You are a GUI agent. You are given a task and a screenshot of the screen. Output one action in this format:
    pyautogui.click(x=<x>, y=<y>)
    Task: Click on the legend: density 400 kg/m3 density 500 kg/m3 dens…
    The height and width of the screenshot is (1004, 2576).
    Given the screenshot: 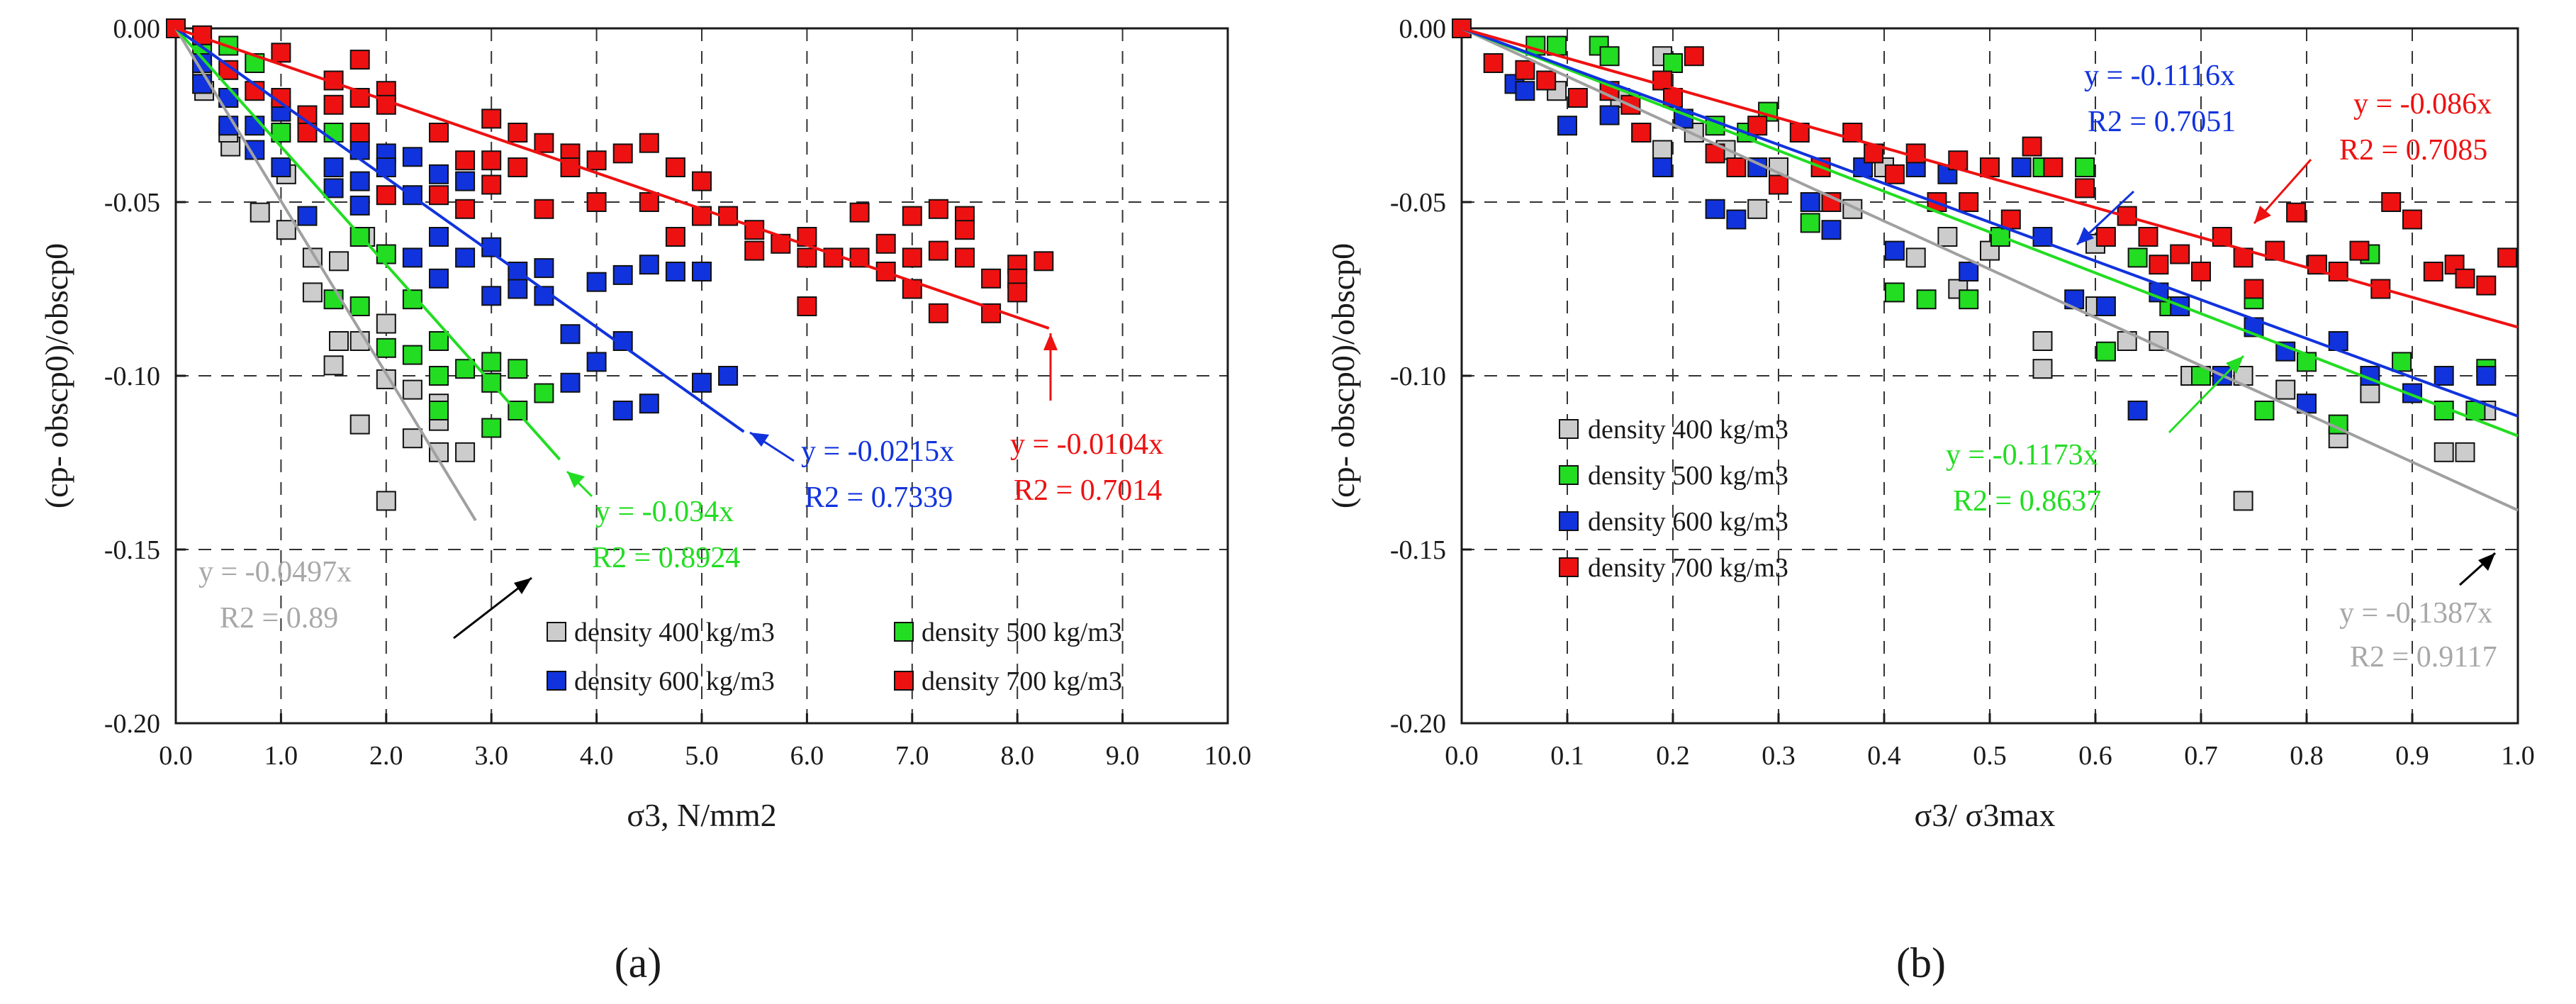 What is the action you would take?
    pyautogui.click(x=1674, y=499)
    